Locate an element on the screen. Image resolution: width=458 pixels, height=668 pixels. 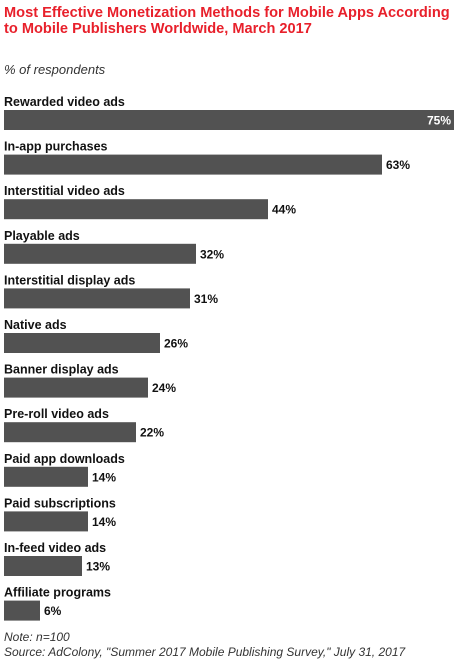
value-label: 31% is located at coordinates (206, 299).